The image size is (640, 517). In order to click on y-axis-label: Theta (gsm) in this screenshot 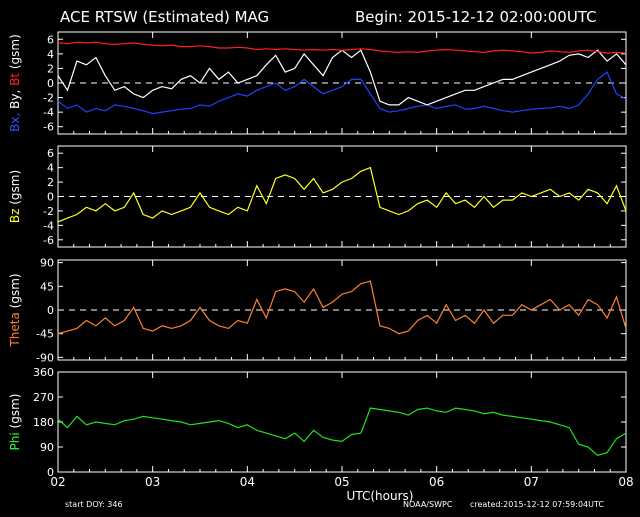, I will do `click(15, 310)`.